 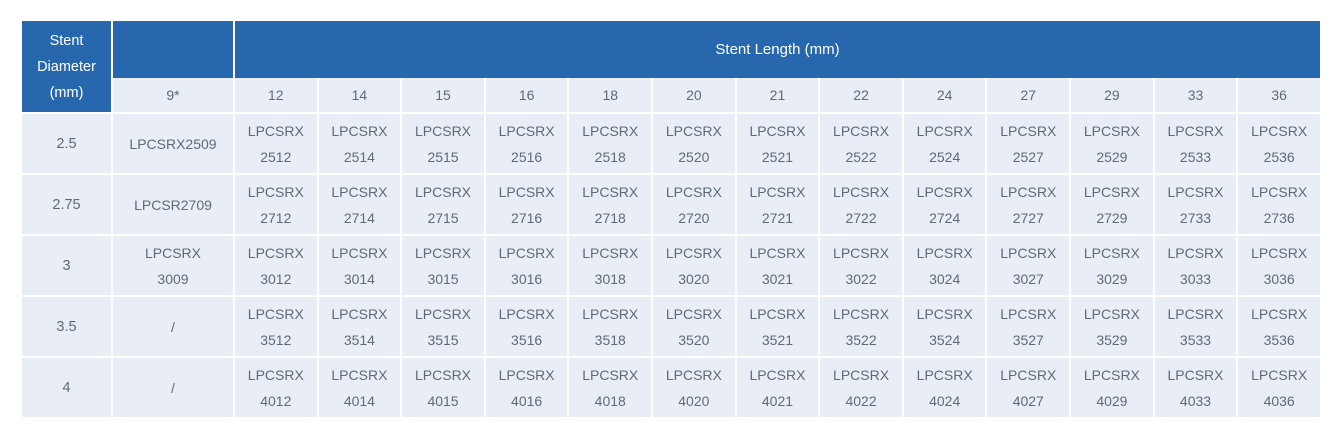 I want to click on product-code-cell: LPCSRX 2724, so click(x=944, y=204).